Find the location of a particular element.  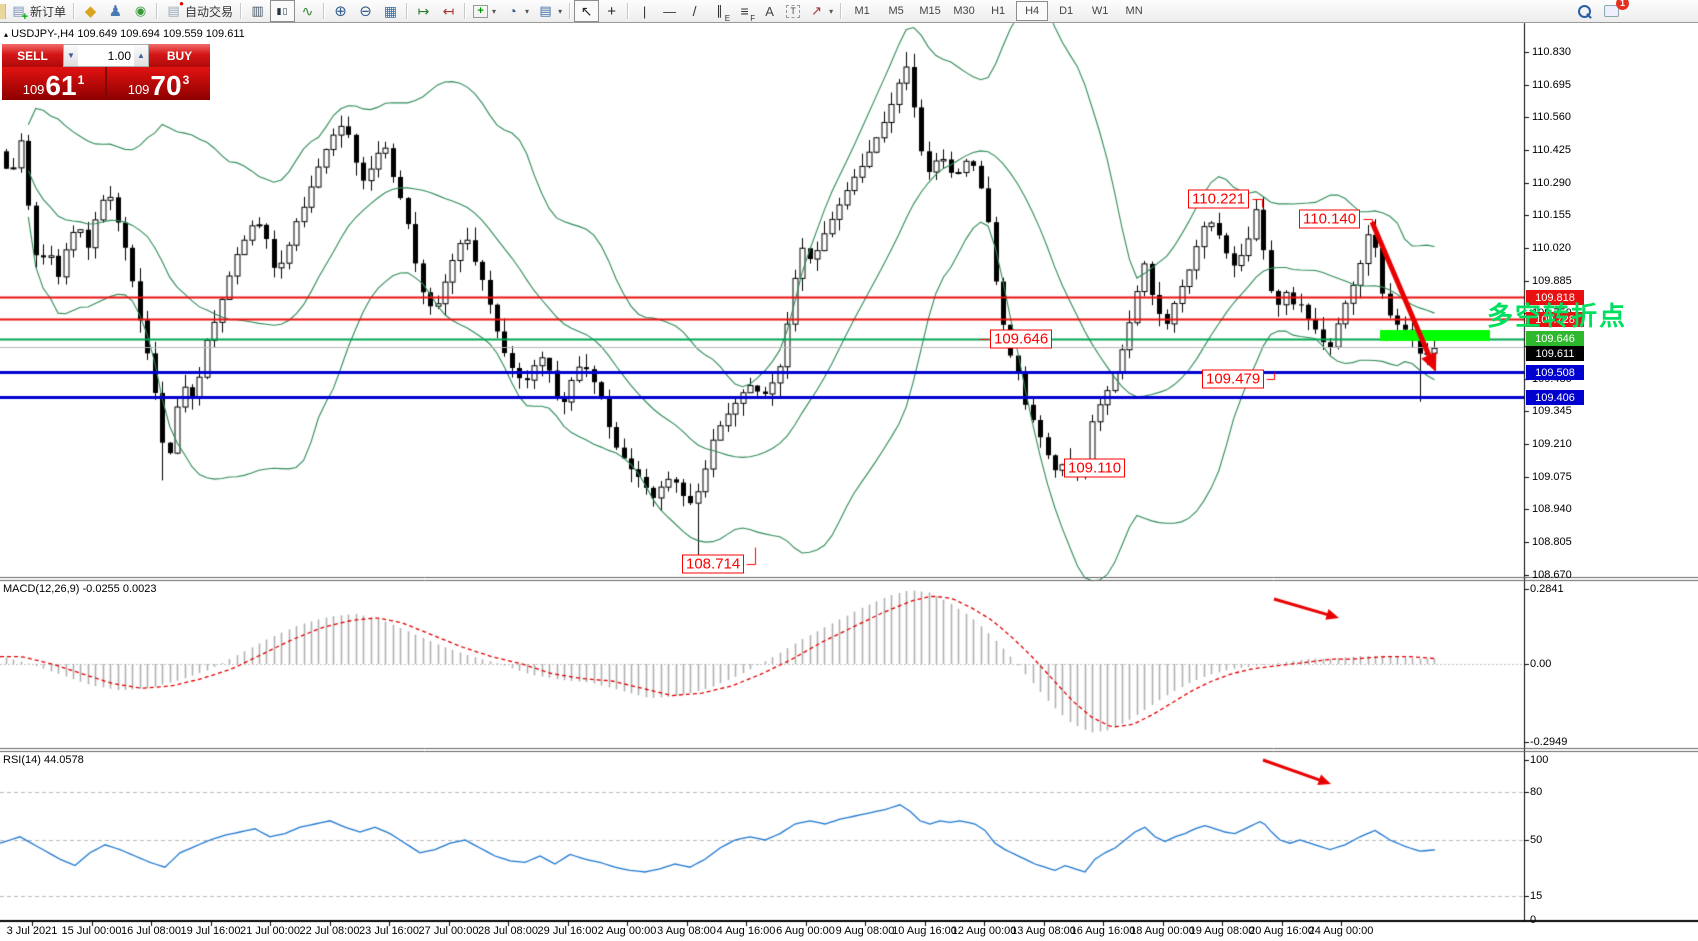

bar-chart-button is located at coordinates (257, 11).